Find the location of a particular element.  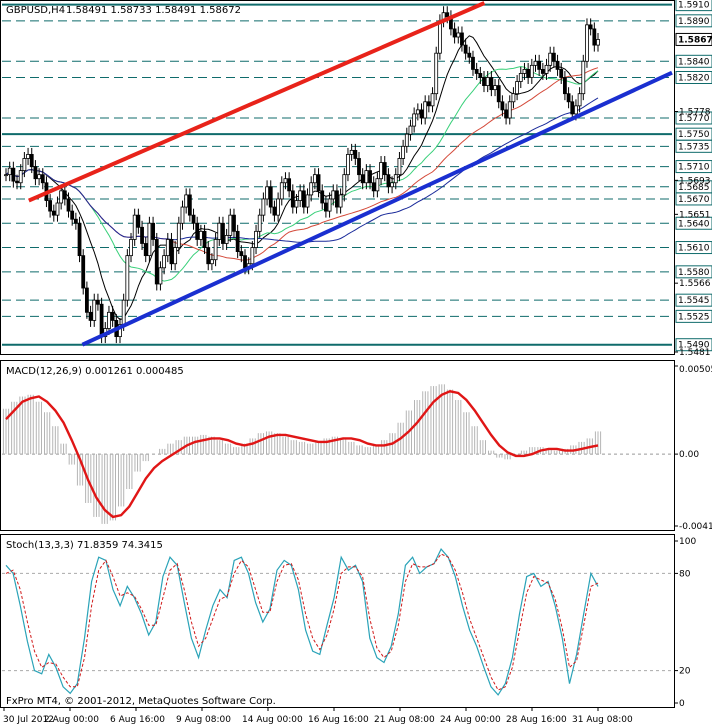

price-level-label: 1.5910 is located at coordinates (694, 6).